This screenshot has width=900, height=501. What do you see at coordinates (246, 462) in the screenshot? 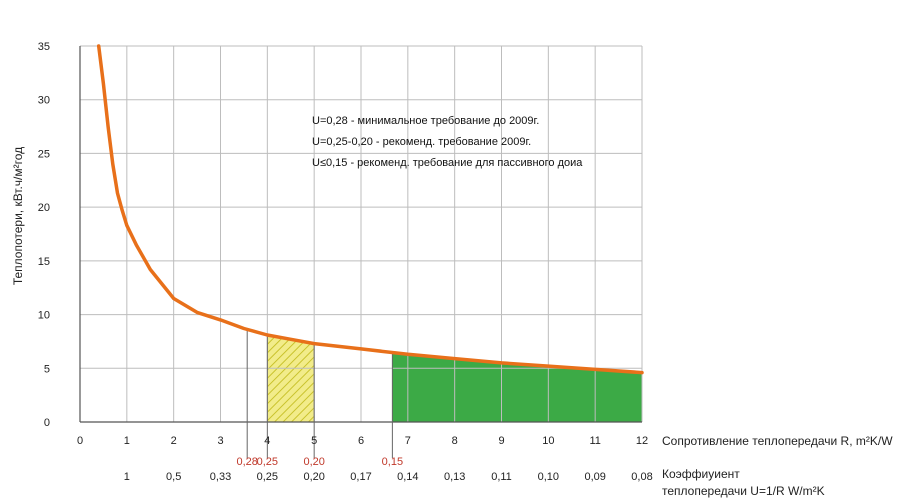
I see `marker-label: 0,28` at bounding box center [246, 462].